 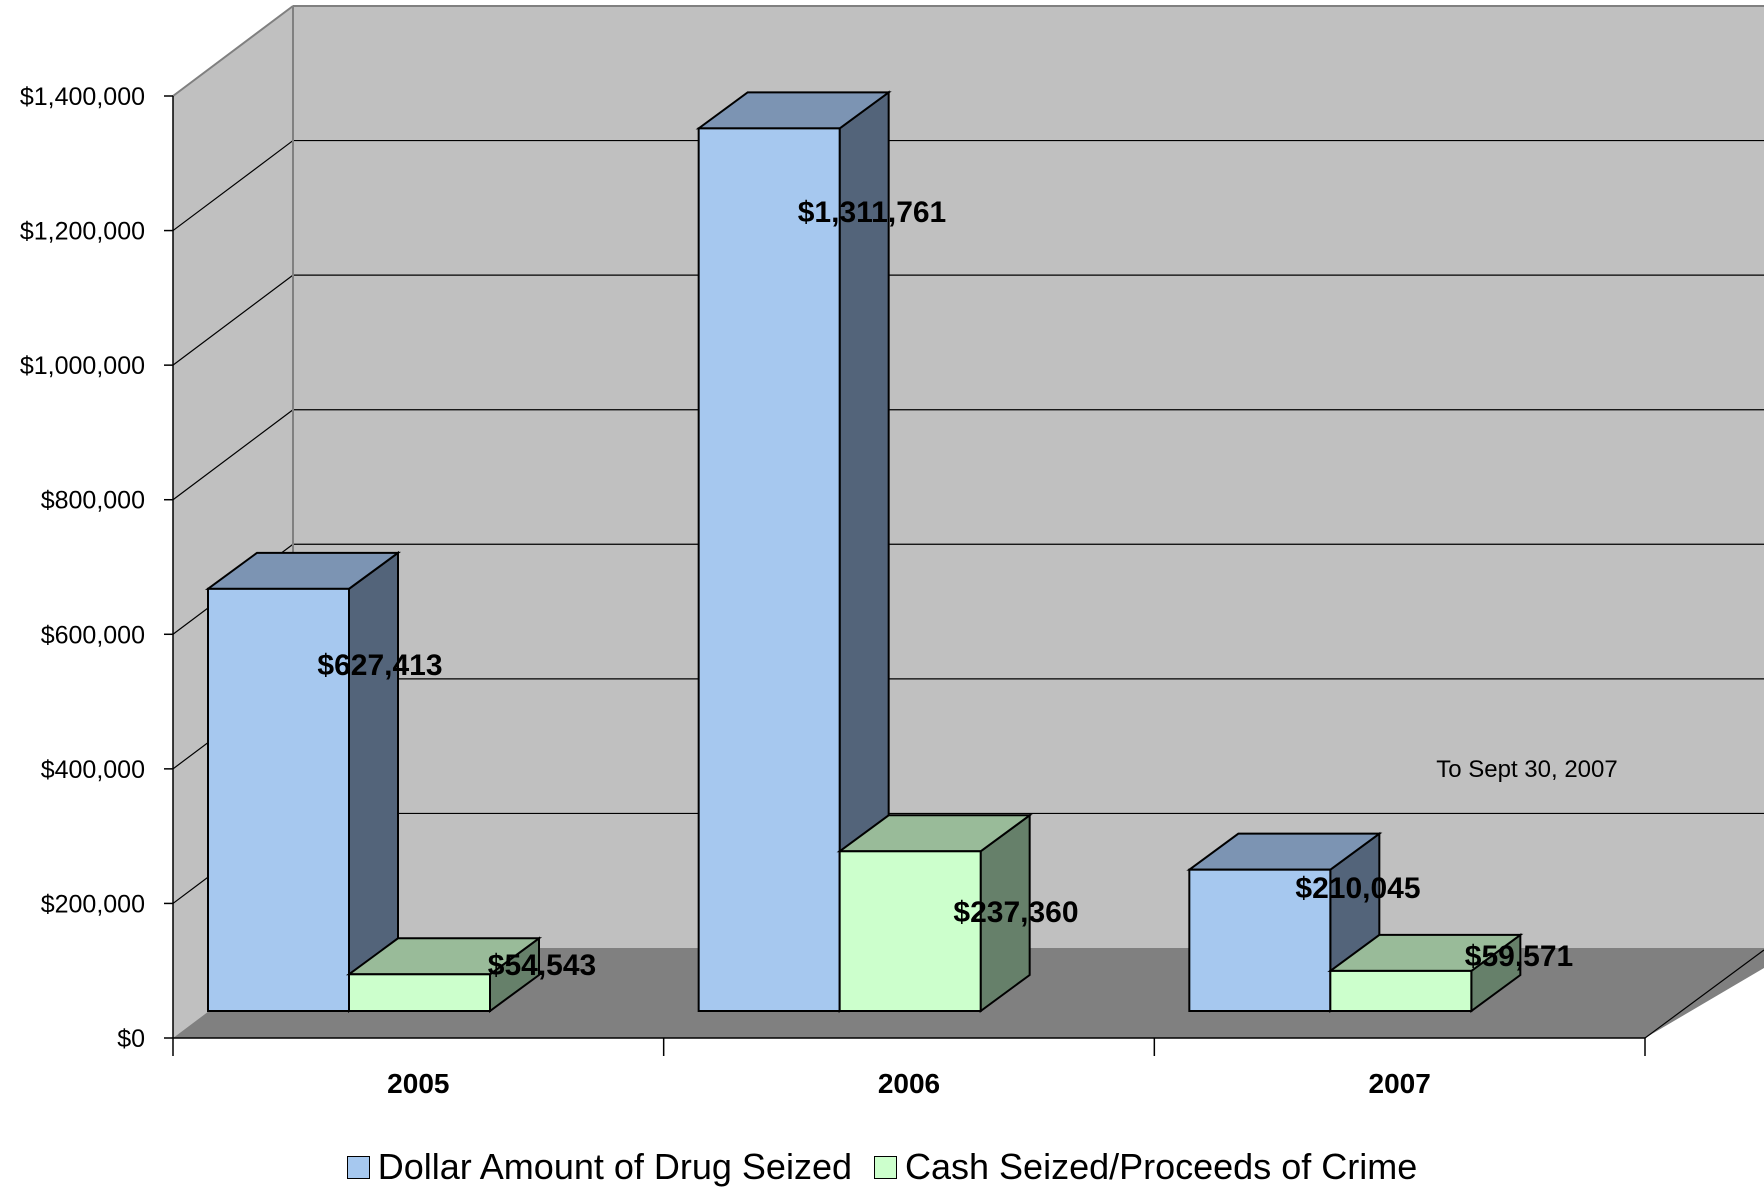 I want to click on annotation: To Sept 30, 2007, so click(x=1526, y=769).